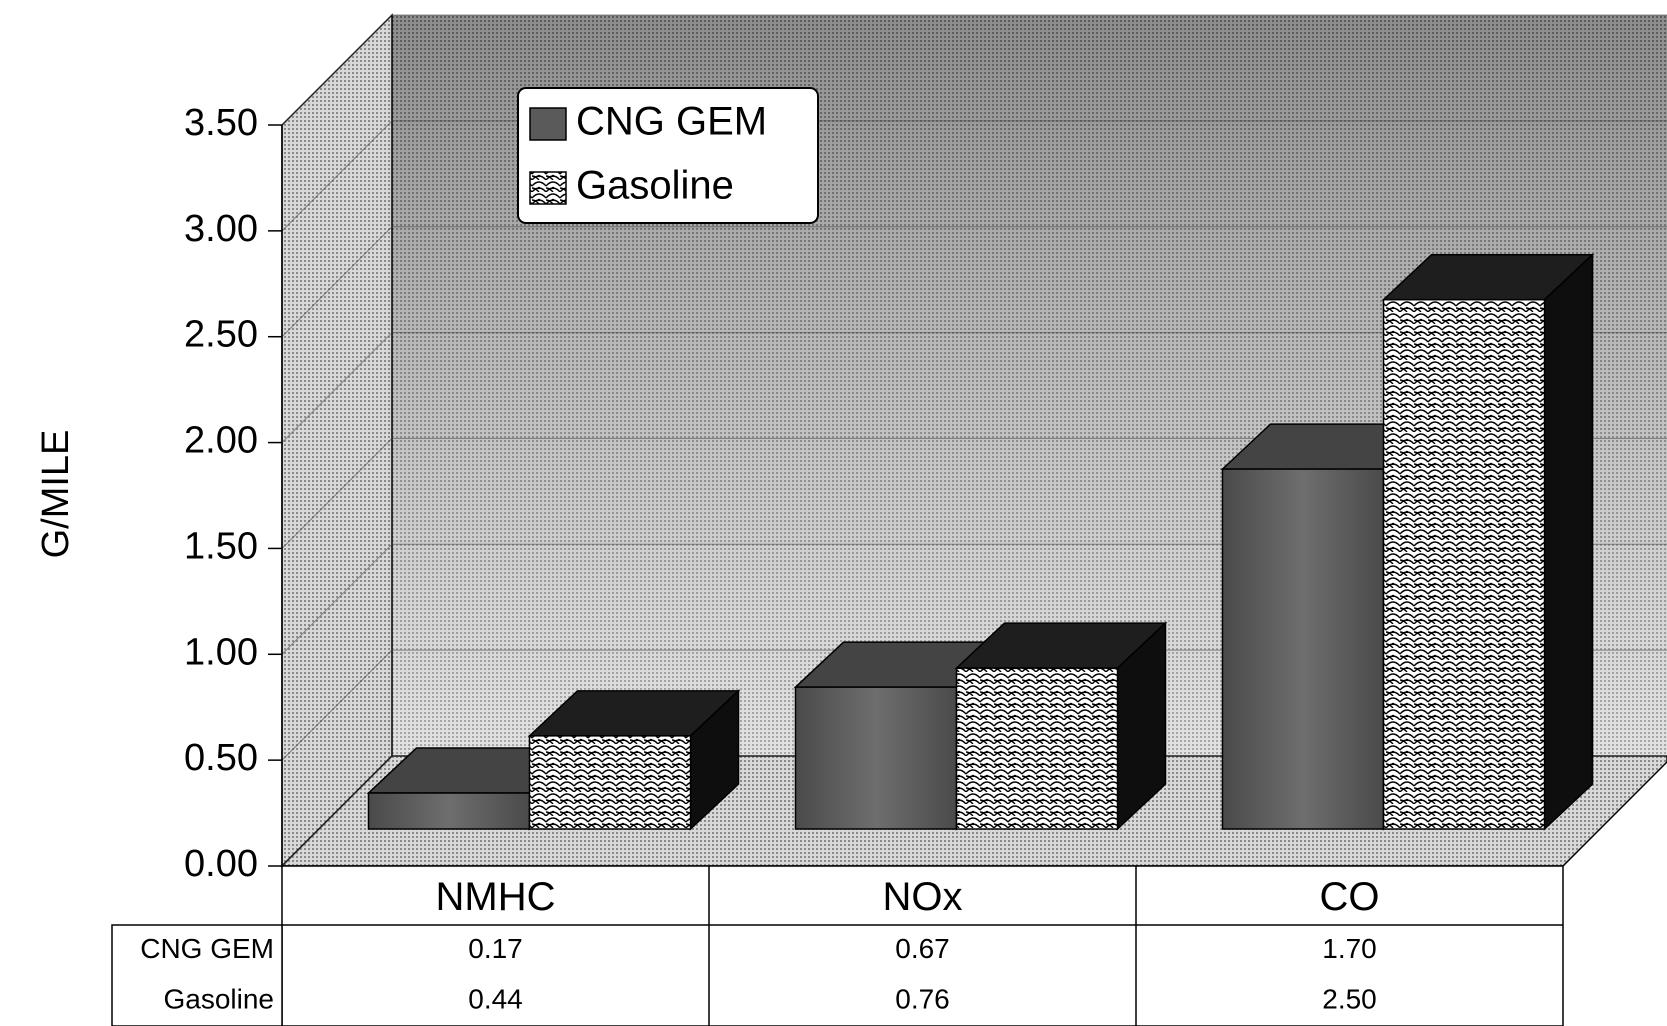  What do you see at coordinates (496, 897) in the screenshot?
I see `x-tick-label: NMHC` at bounding box center [496, 897].